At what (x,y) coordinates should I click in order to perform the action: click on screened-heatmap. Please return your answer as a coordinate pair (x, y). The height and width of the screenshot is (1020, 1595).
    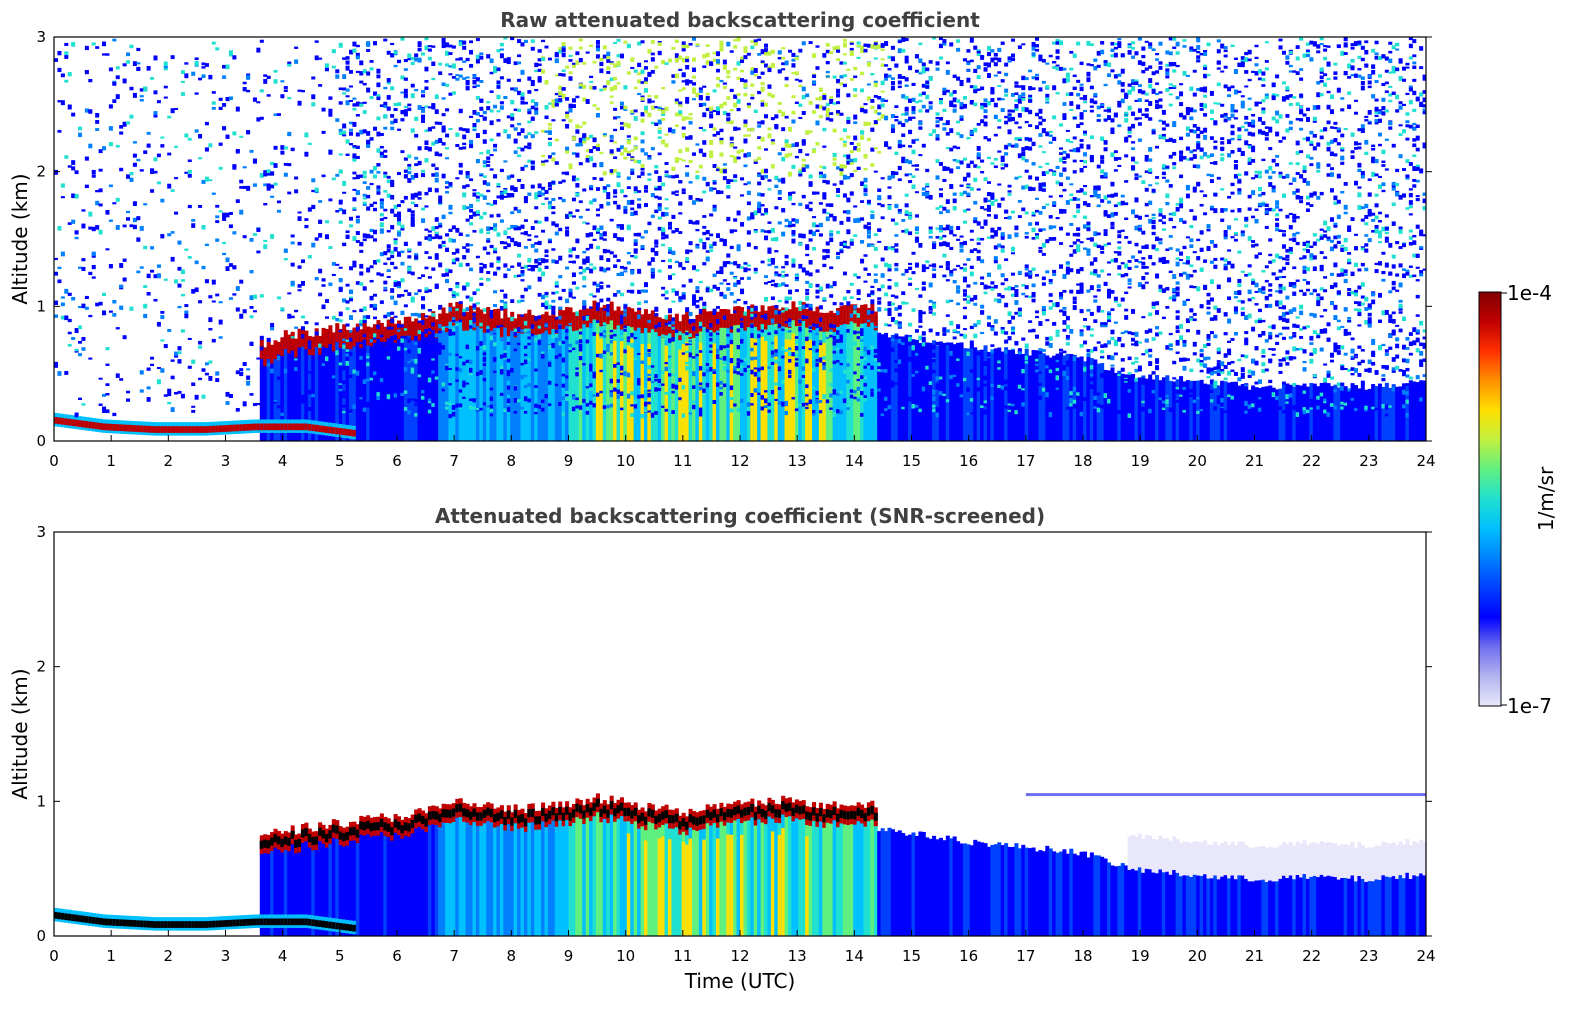
    Looking at the image, I should click on (740, 864).